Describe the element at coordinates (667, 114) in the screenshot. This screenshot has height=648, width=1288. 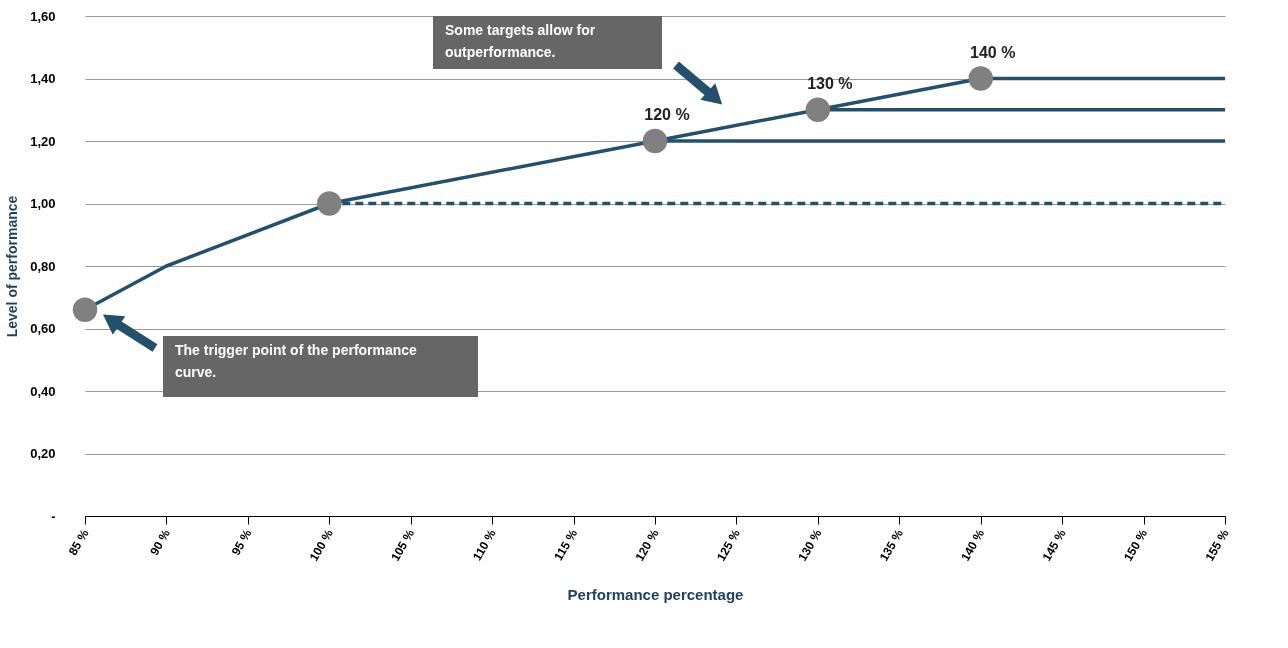
I see `data-label: 120 %` at that location.